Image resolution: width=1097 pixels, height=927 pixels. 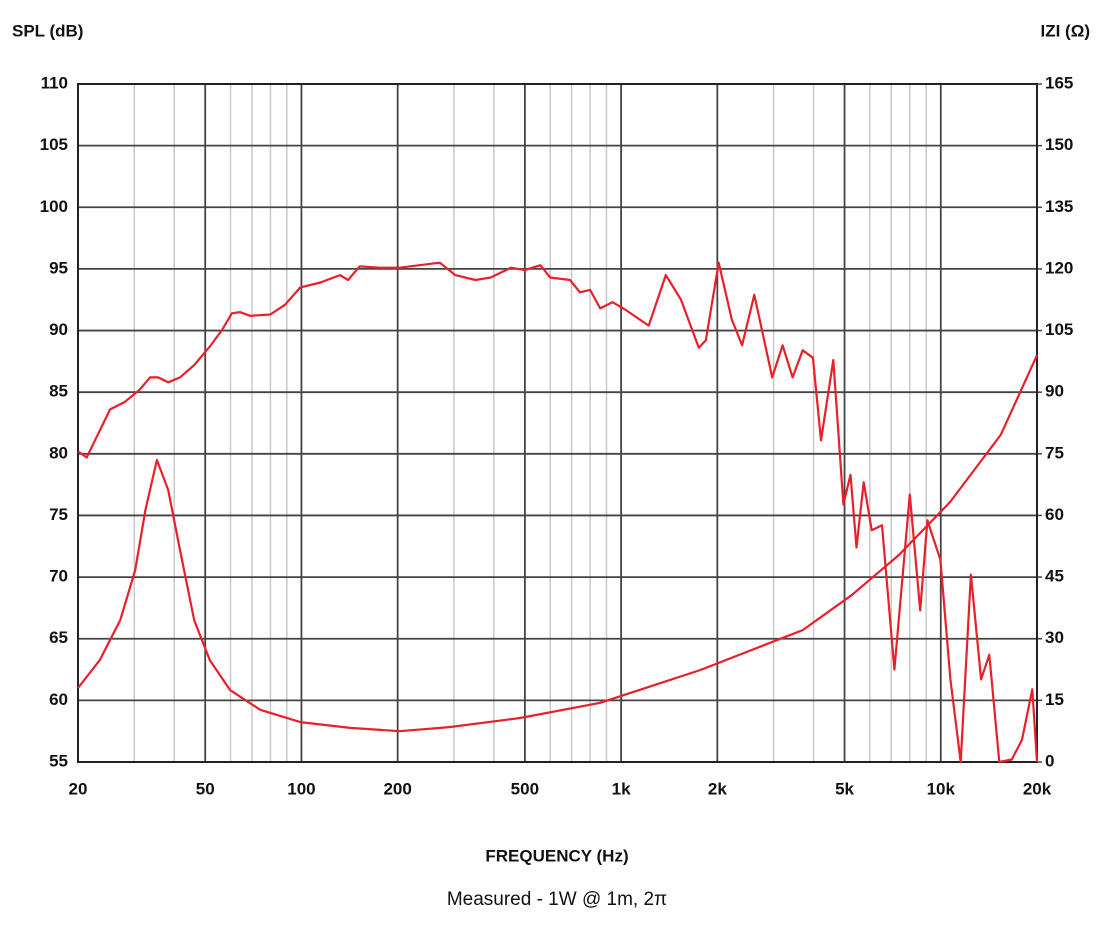 What do you see at coordinates (941, 788) in the screenshot?
I see `x-tick-label: 10k` at bounding box center [941, 788].